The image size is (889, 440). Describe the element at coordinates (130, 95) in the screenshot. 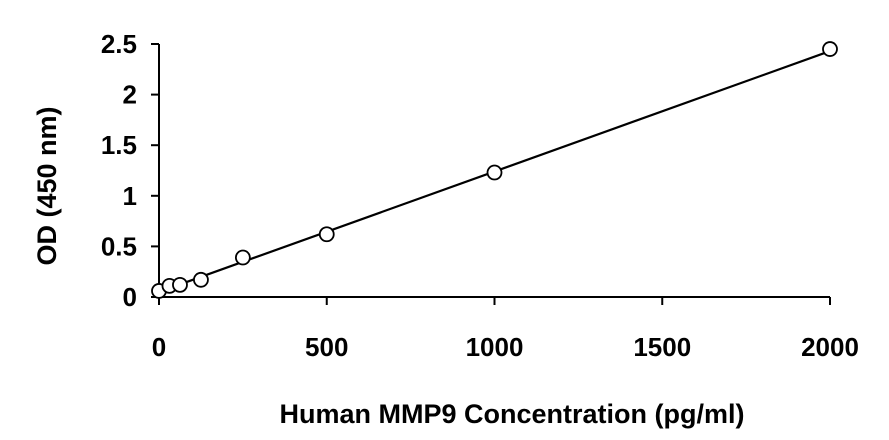

I see `y-tick-label: 2` at that location.